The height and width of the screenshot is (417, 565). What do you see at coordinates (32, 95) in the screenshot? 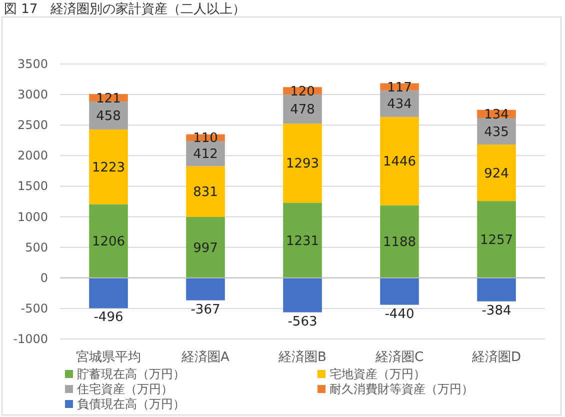
I see `y-tick-label: 3000` at bounding box center [32, 95].